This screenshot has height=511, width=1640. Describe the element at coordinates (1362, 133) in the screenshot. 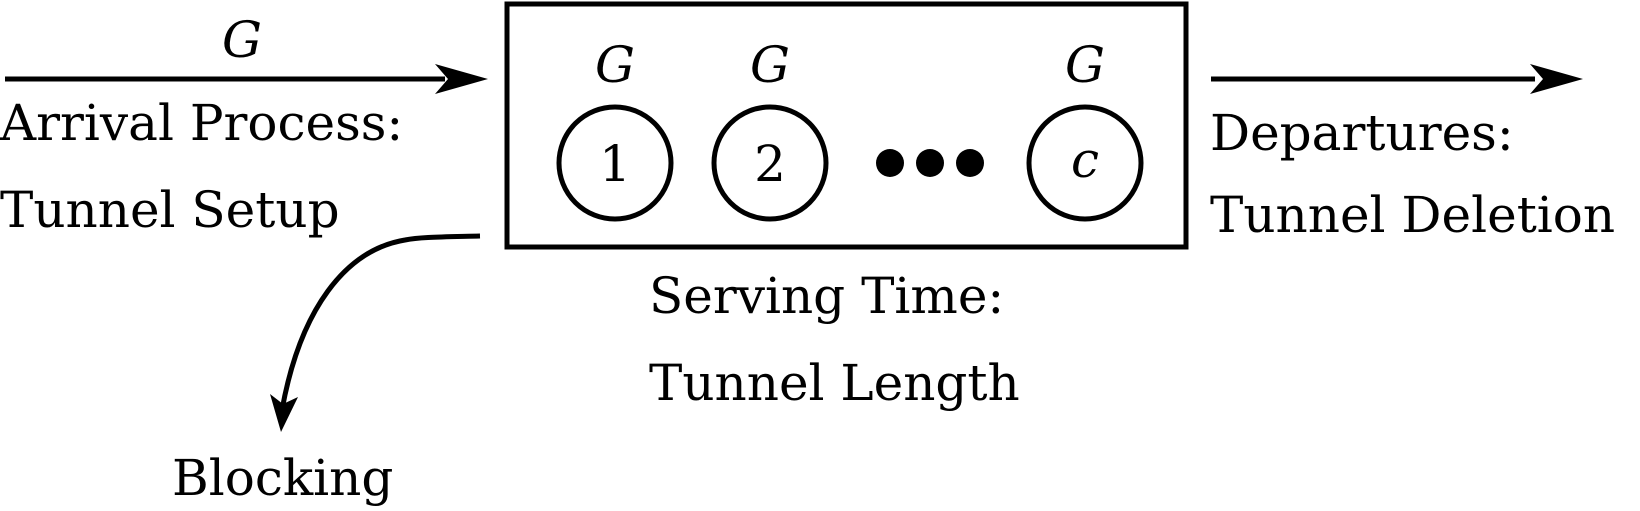

I see `departures-label-line1: Departures:` at that location.